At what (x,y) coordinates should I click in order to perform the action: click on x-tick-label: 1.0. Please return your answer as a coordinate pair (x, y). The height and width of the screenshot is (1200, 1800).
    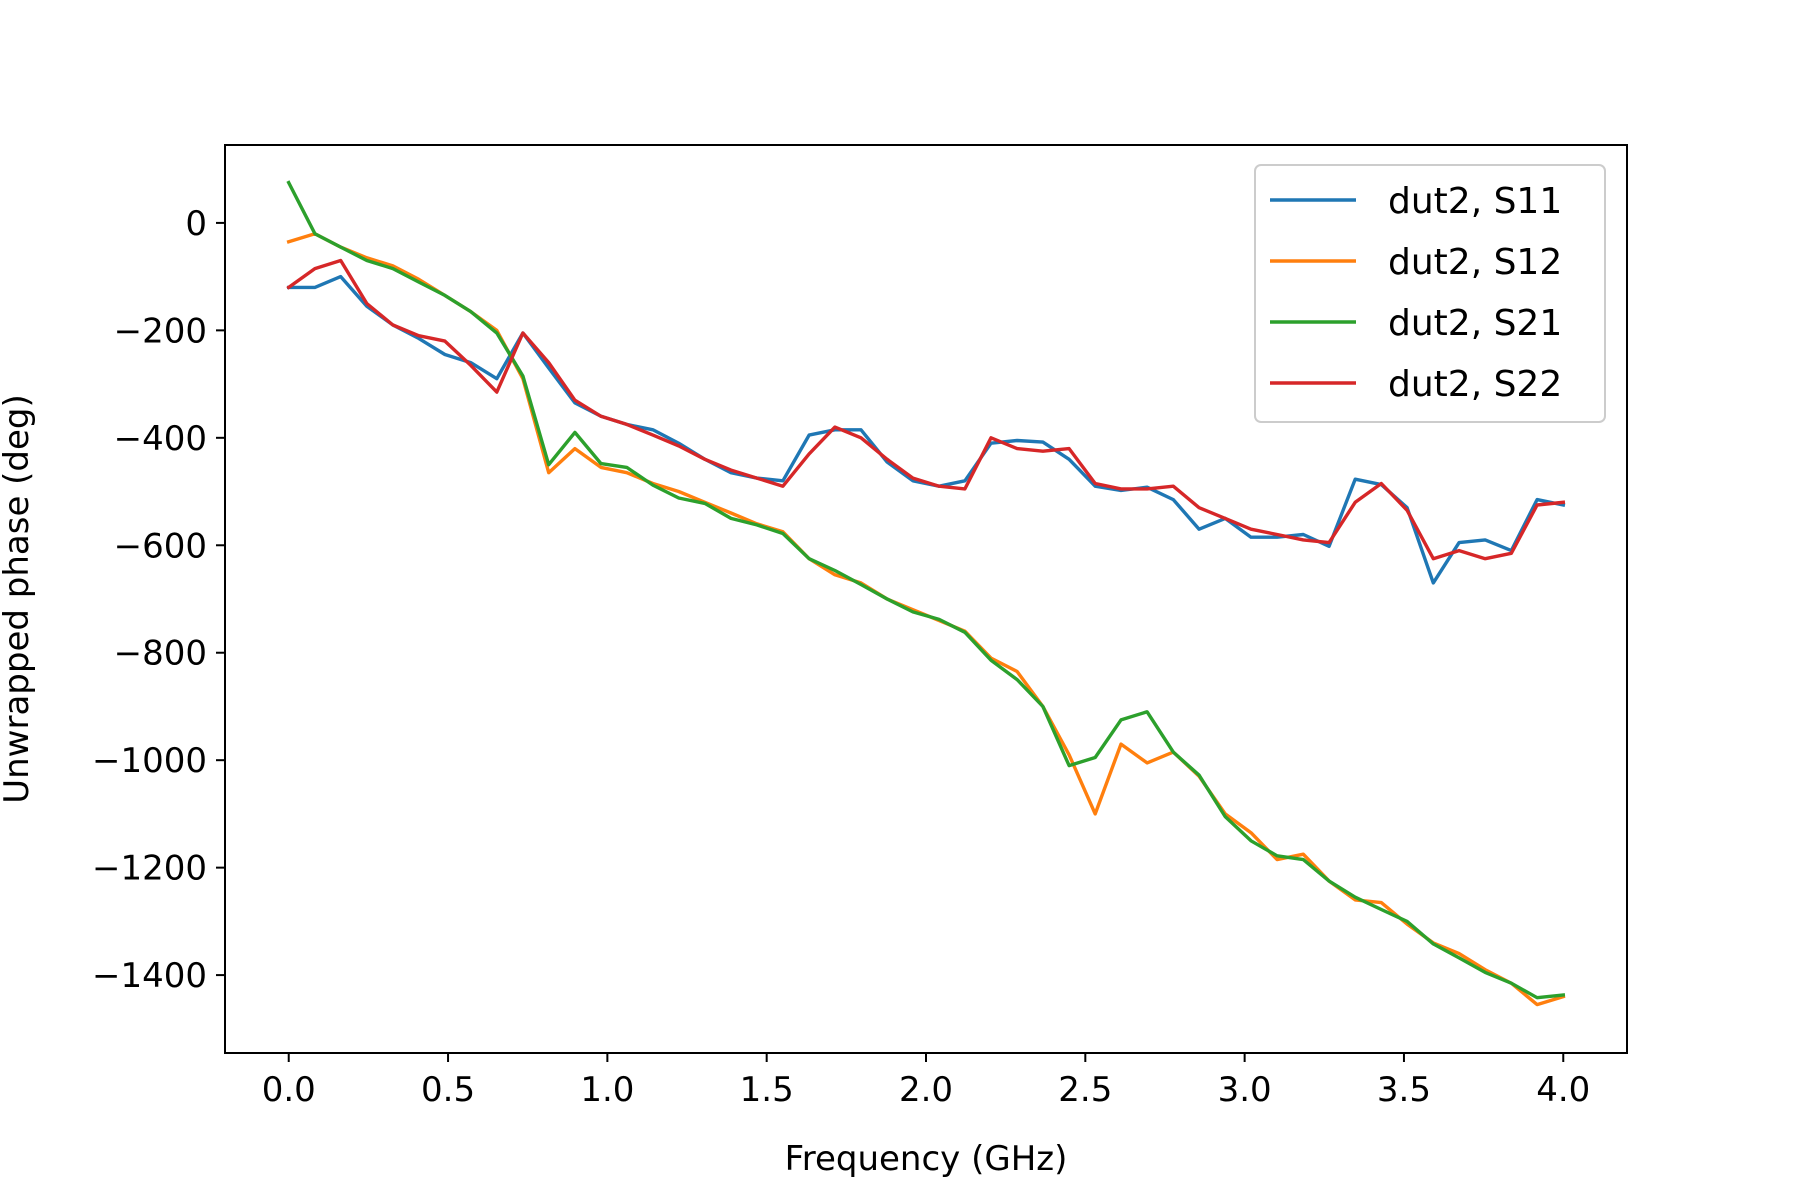
    Looking at the image, I should click on (607, 1090).